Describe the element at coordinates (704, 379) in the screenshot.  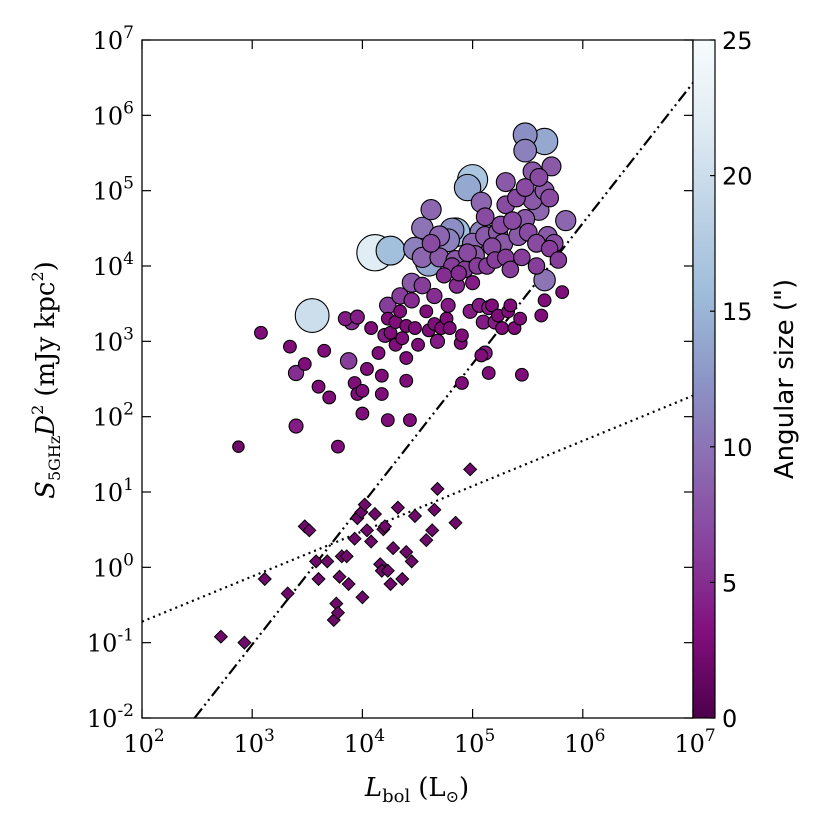
I see `colorbar` at that location.